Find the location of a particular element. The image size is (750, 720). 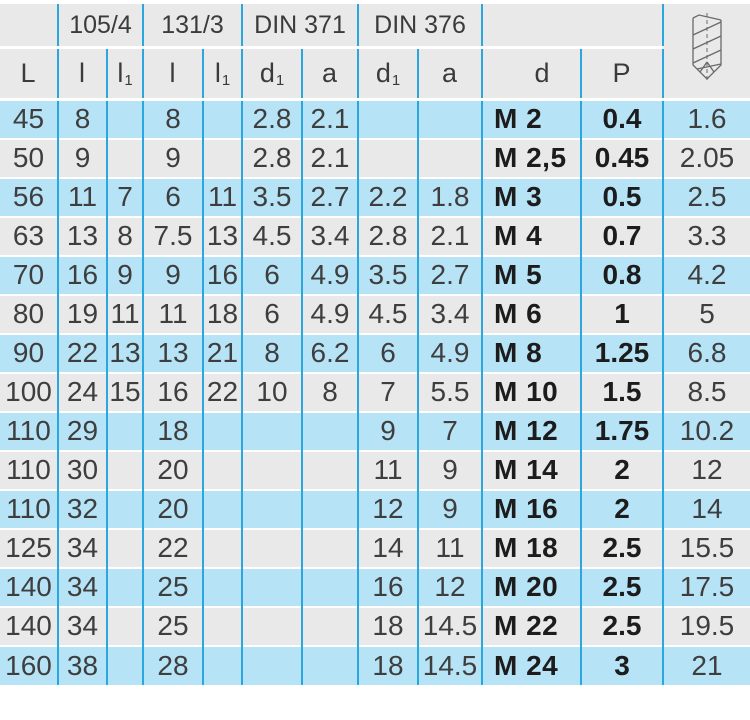

table-cell: 30 is located at coordinates (82, 470).